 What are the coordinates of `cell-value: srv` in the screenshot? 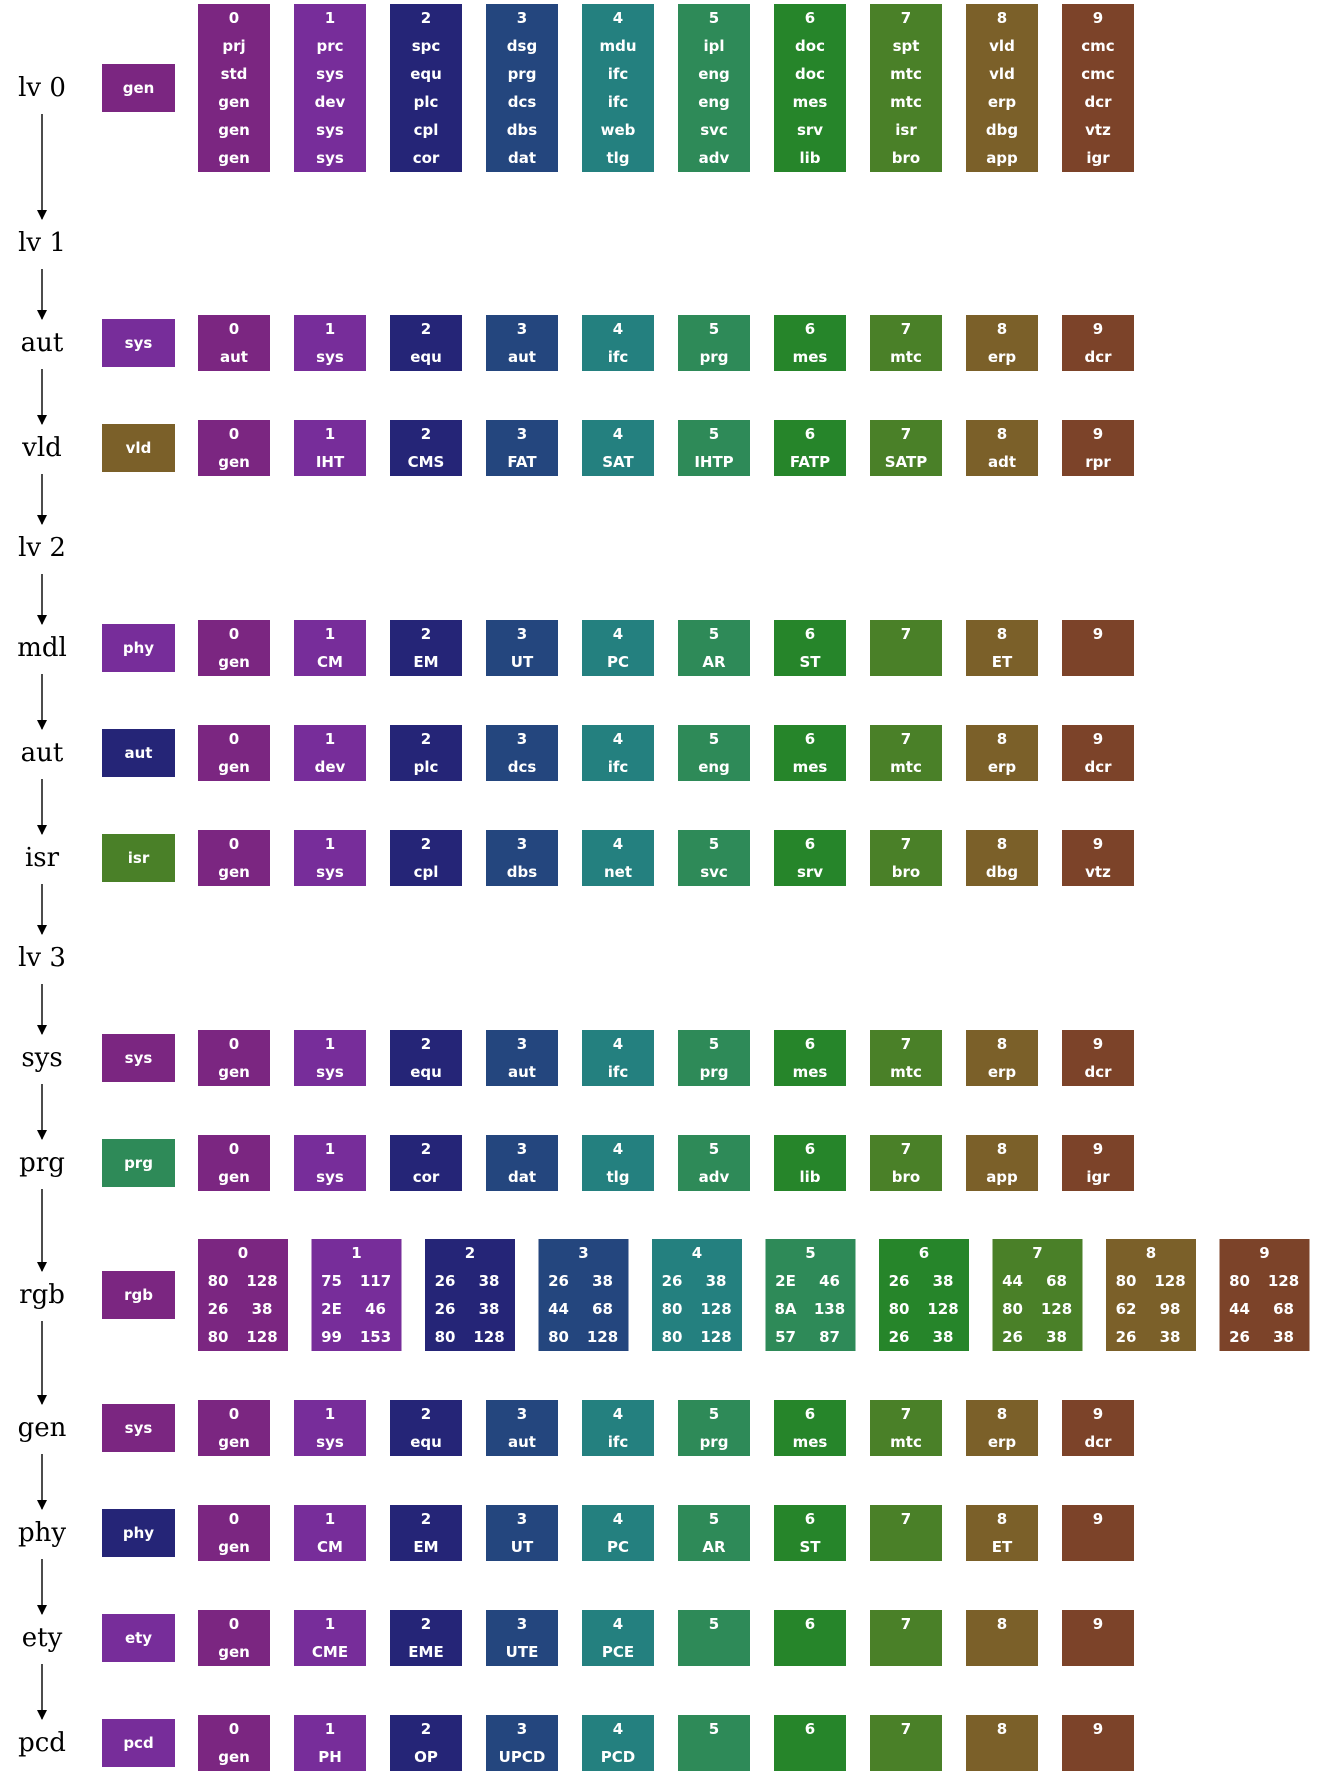 It's located at (810, 130).